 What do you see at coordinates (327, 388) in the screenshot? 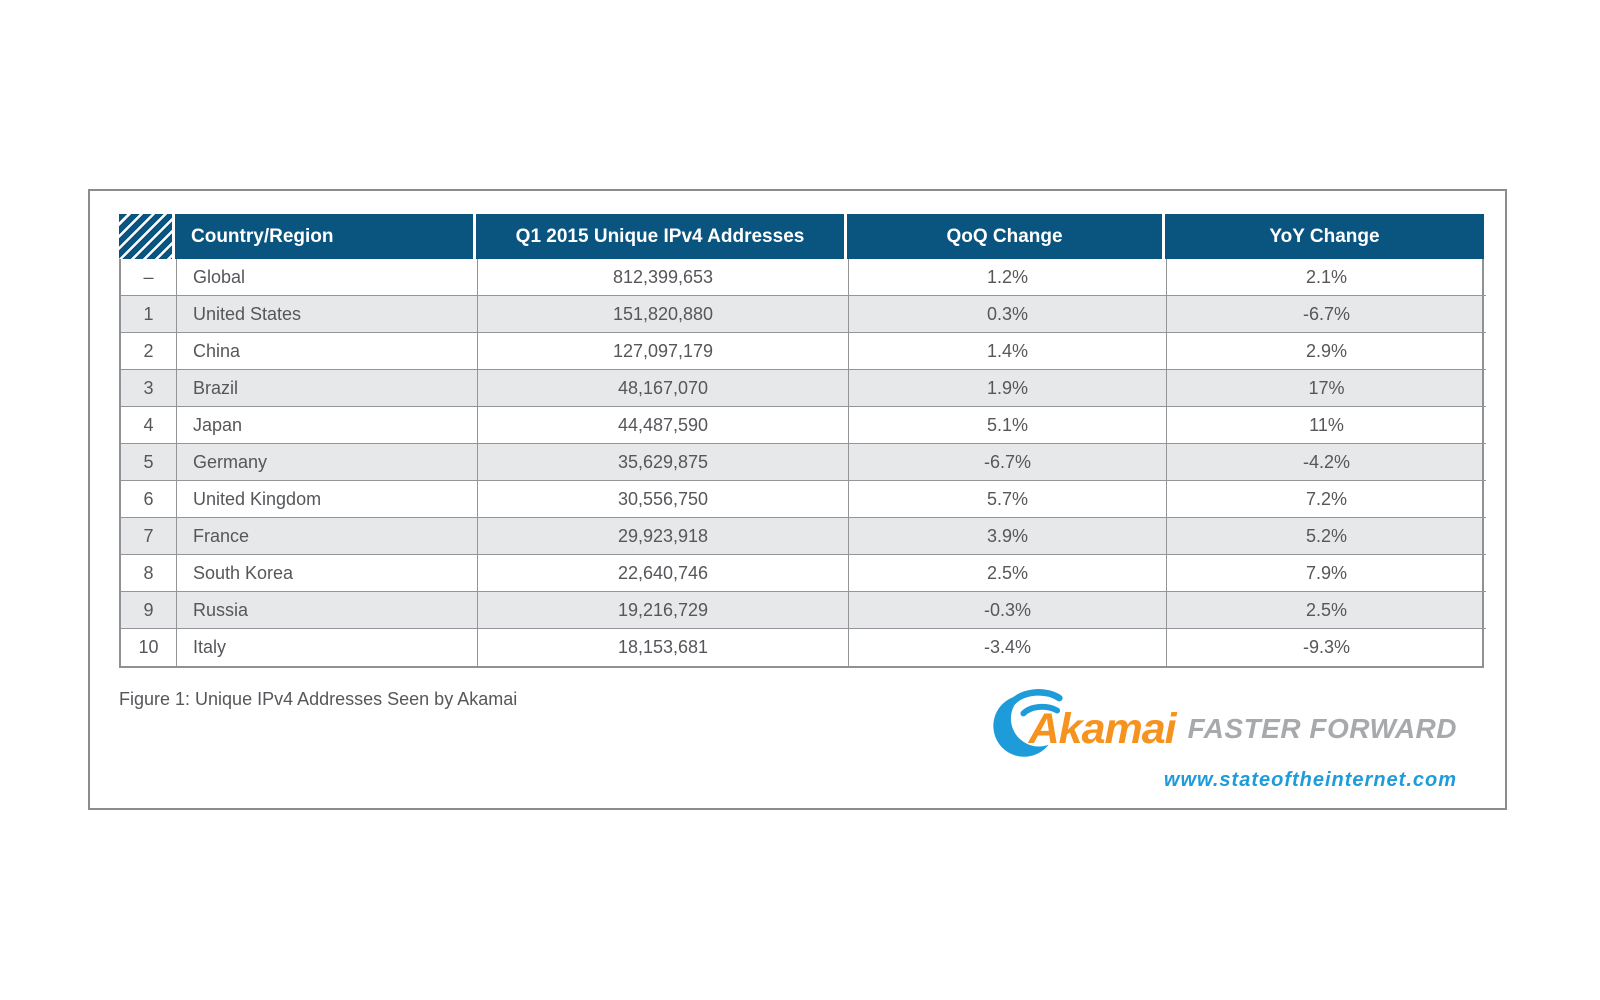
I see `country-cell: Brazil` at bounding box center [327, 388].